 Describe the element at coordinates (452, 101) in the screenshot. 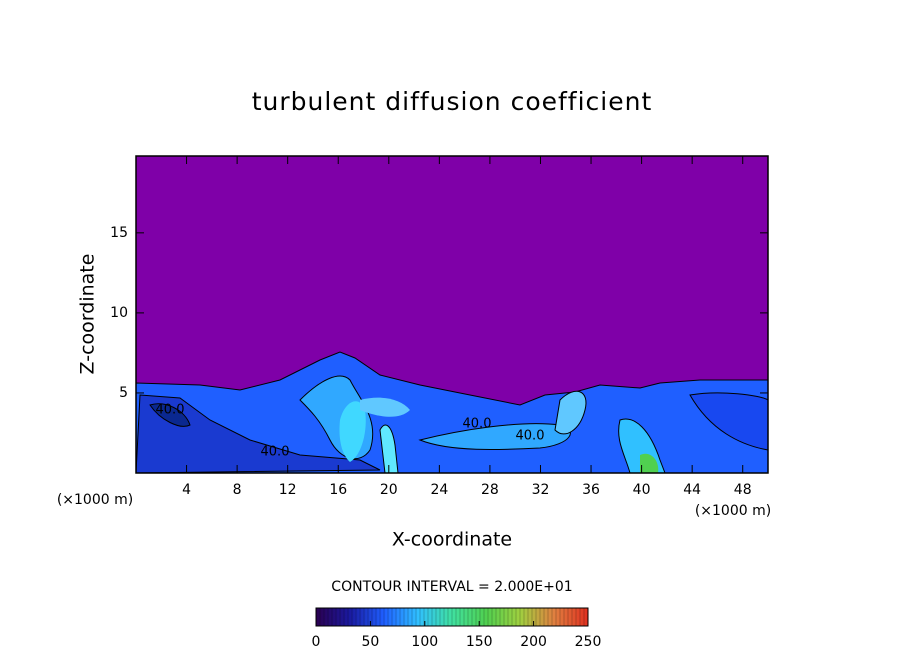

I see `chart-title: turbulent diffusion coefficient` at that location.